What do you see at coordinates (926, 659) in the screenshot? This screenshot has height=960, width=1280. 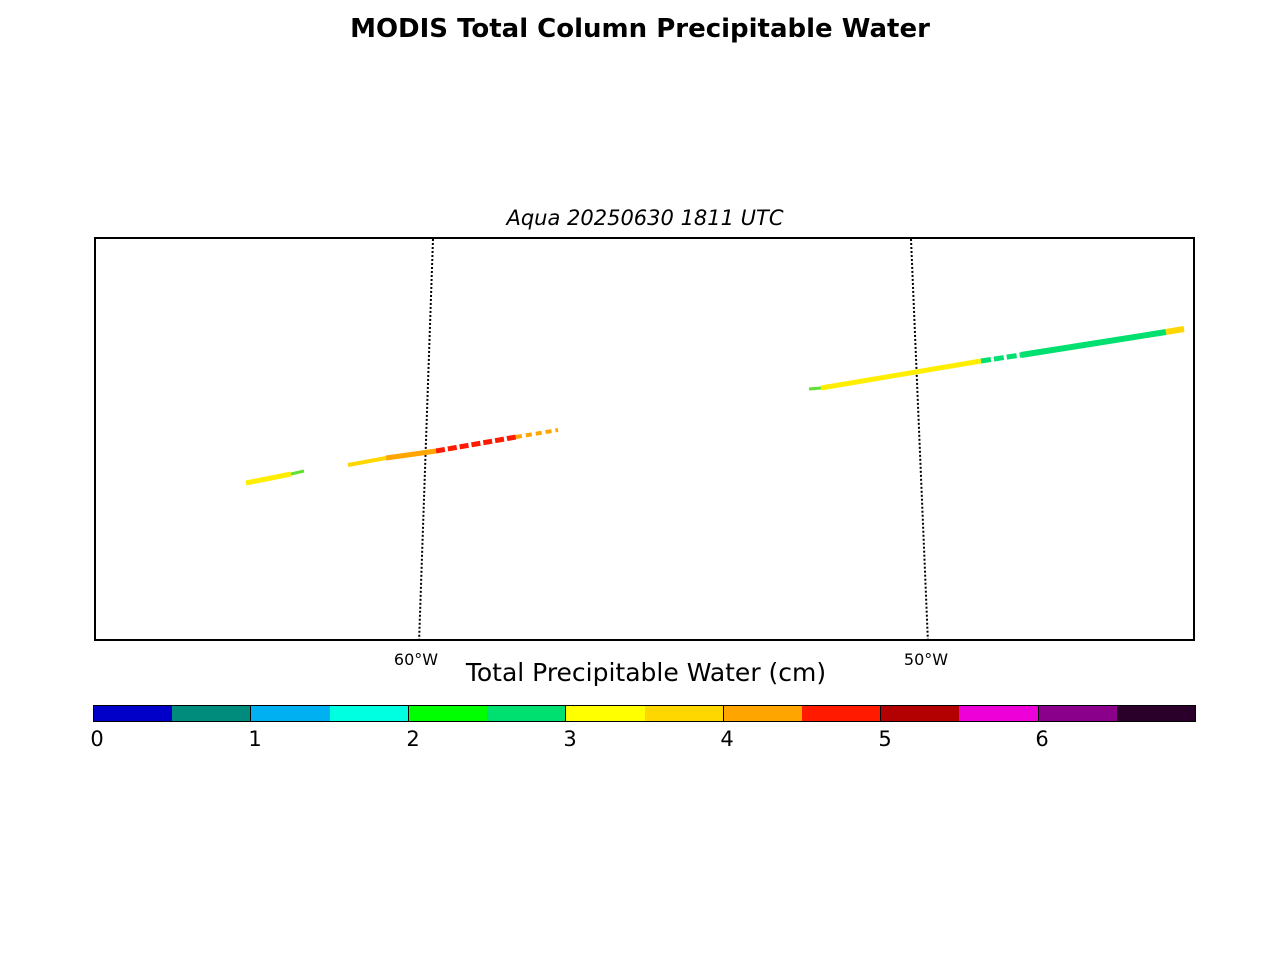 I see `meridian-label-50w: 50°W` at bounding box center [926, 659].